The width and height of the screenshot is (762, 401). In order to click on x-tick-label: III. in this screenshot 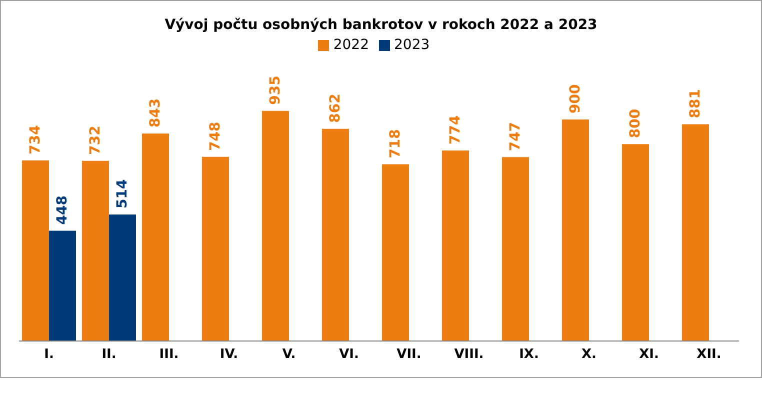, I will do `click(169, 354)`.